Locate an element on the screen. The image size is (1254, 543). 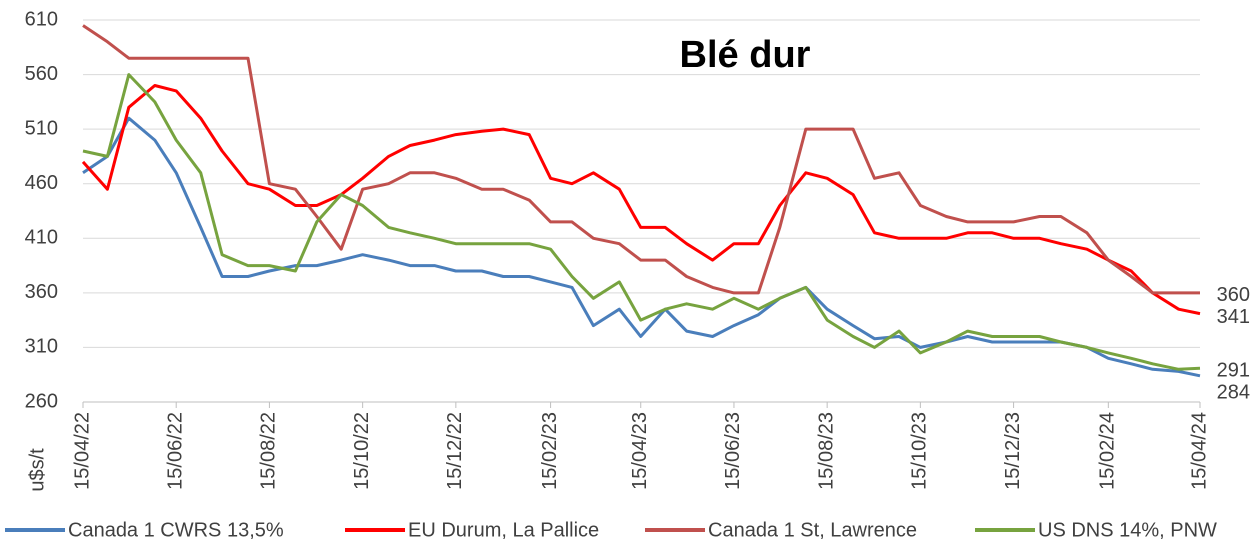
end-value-label: 341 is located at coordinates (1233, 317).